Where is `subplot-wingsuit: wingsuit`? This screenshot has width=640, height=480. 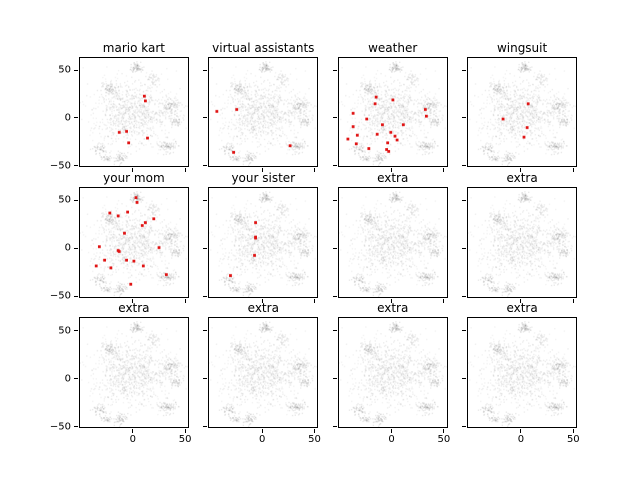
subplot-wingsuit: wingsuit is located at coordinates (519, 107).